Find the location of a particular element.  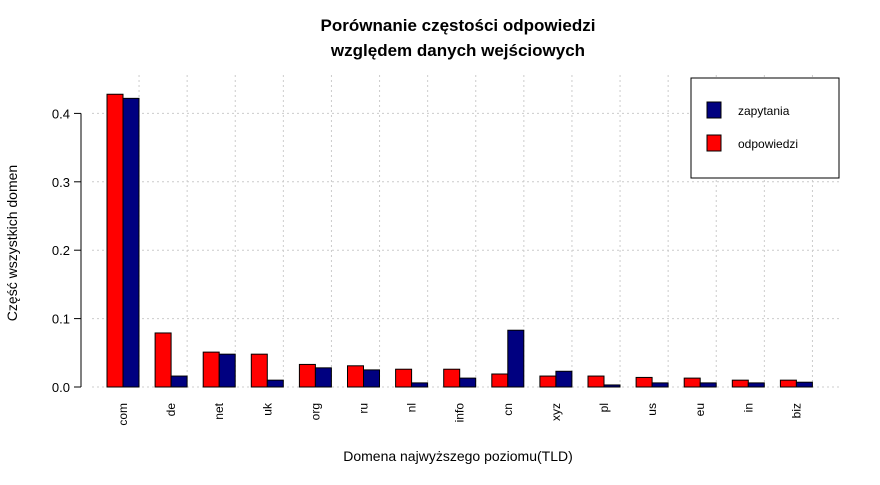

y-tick-label: 0.3 is located at coordinates (61, 182).